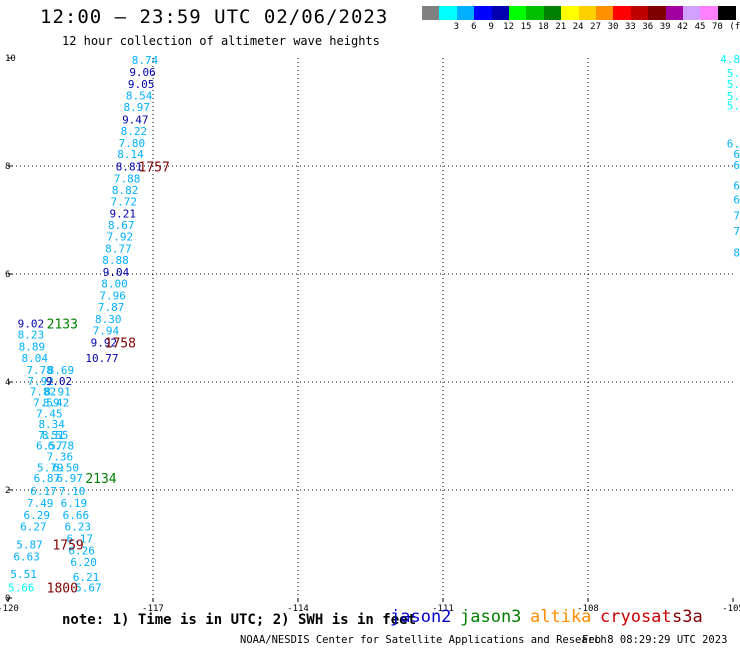 Image resolution: width=740 pixels, height=650 pixels. What do you see at coordinates (636, 617) in the screenshot?
I see `mission-cryosat: cryosat` at bounding box center [636, 617].